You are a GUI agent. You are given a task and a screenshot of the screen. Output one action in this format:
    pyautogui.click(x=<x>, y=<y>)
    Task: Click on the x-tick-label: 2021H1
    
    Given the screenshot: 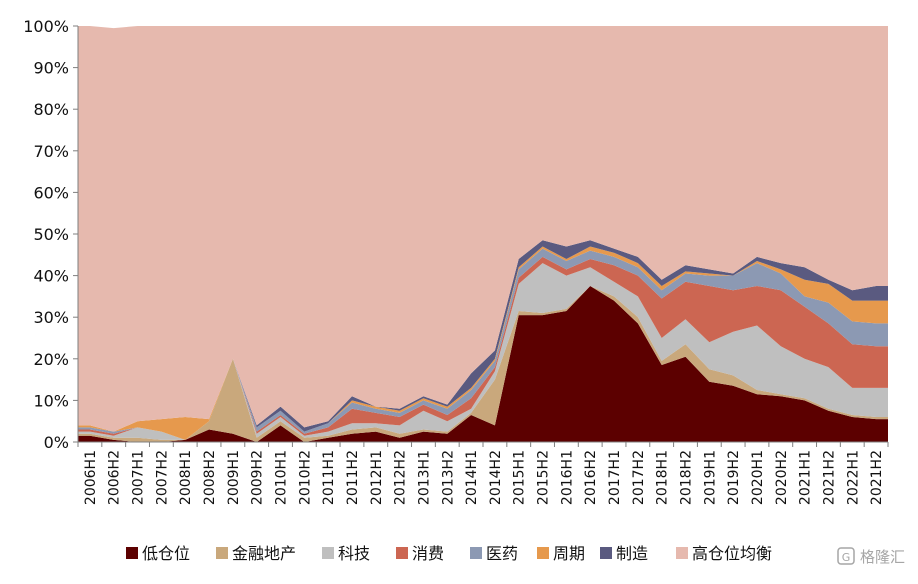 What is the action you would take?
    pyautogui.click(x=806, y=477)
    